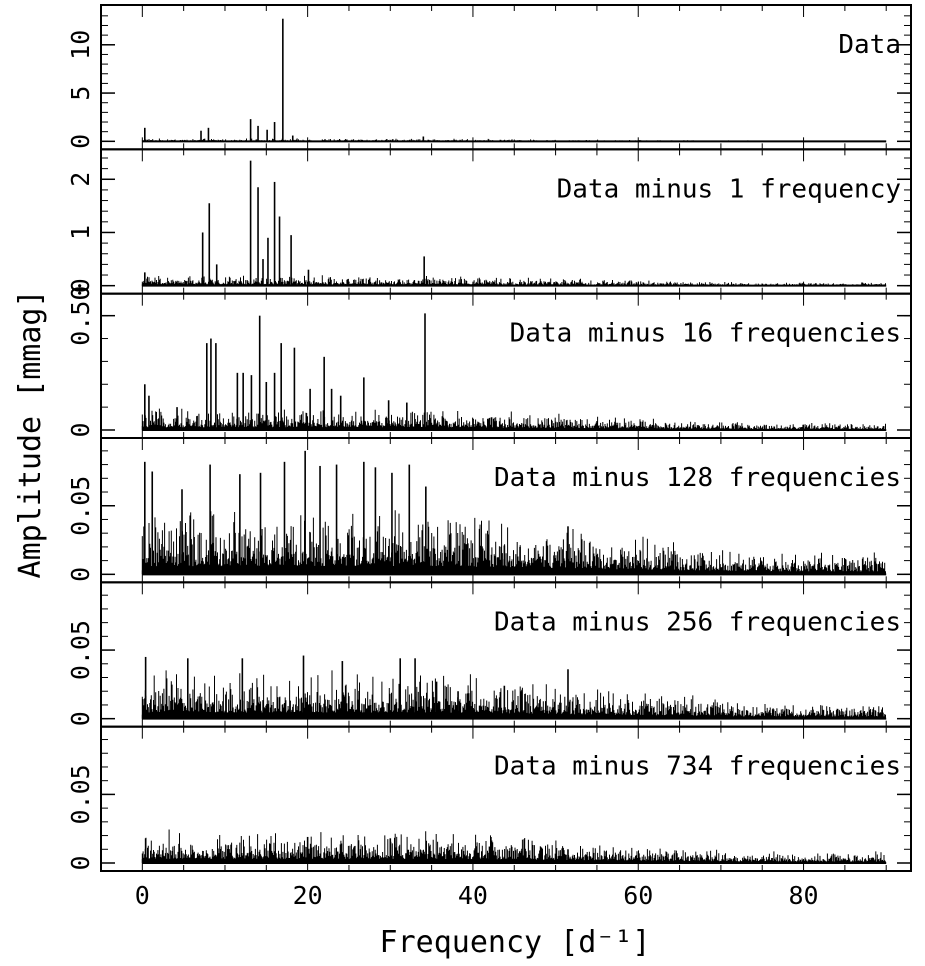 The height and width of the screenshot is (966, 925). What do you see at coordinates (80, 45) in the screenshot?
I see `y-tick-label: 10` at bounding box center [80, 45].